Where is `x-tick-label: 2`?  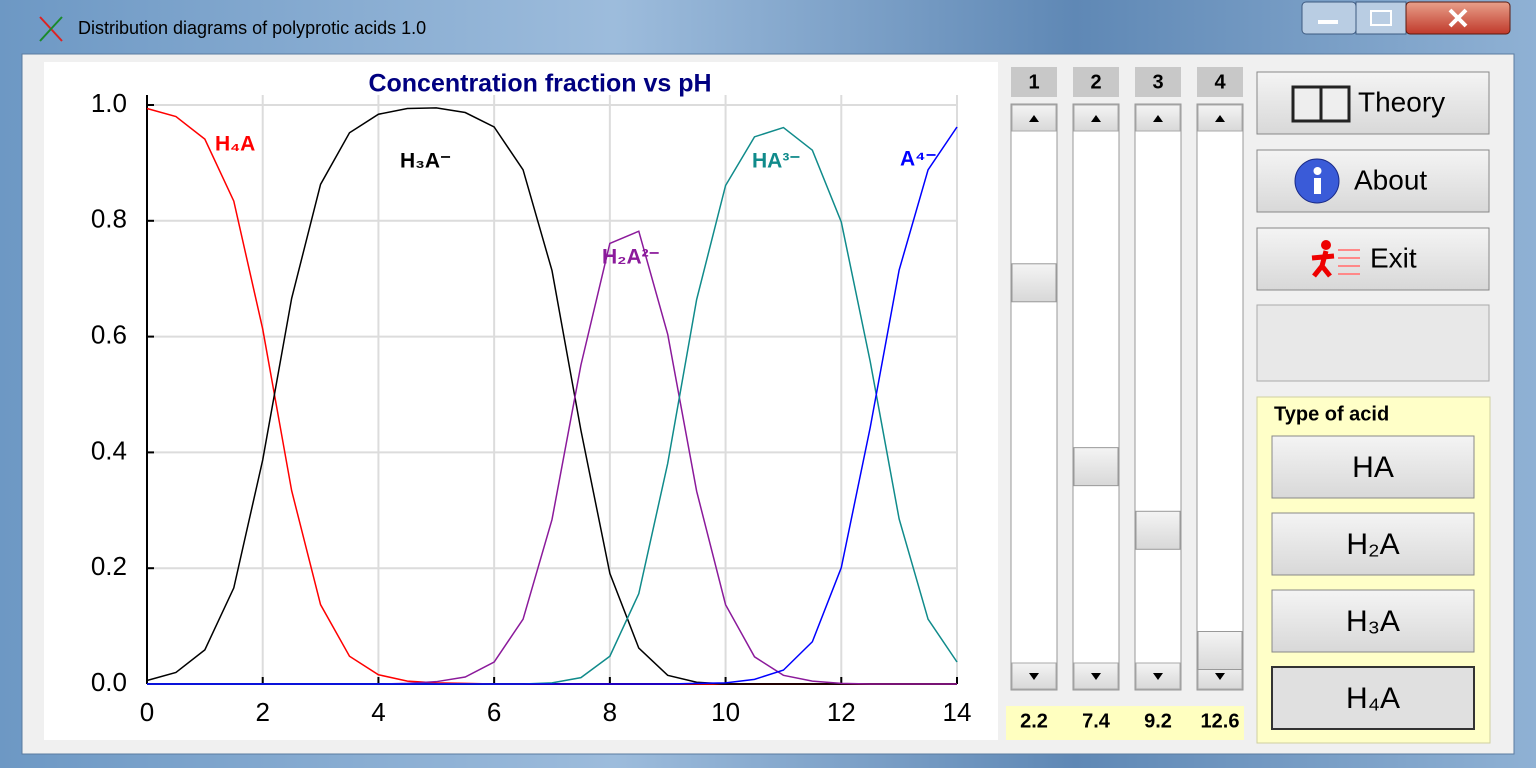
x-tick-label: 2 is located at coordinates (262, 712).